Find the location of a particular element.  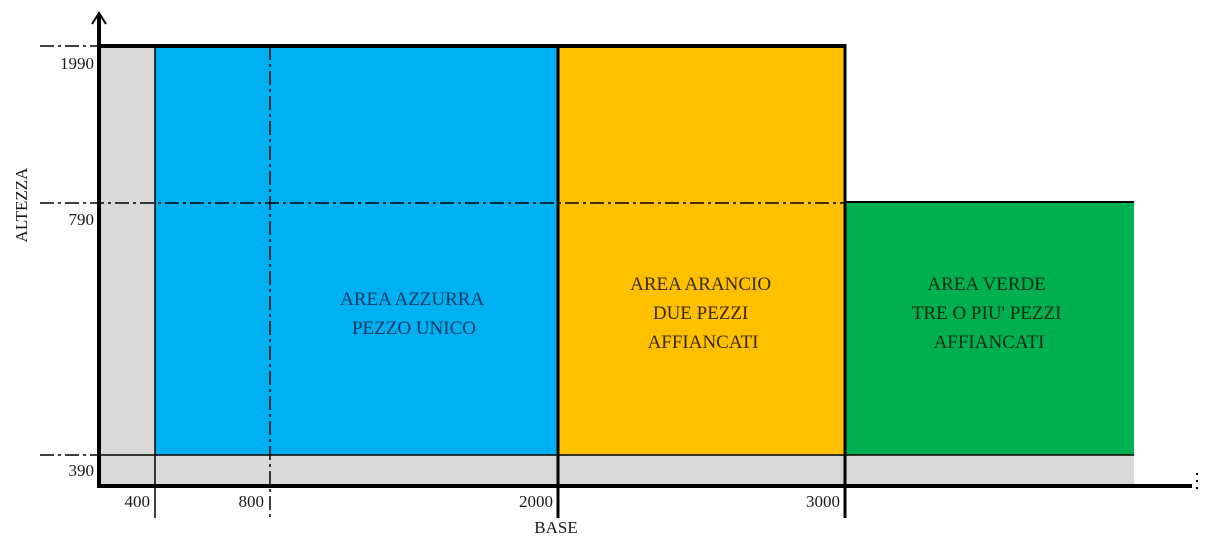

x-axis-end-marks-icon is located at coordinates (1197, 481).